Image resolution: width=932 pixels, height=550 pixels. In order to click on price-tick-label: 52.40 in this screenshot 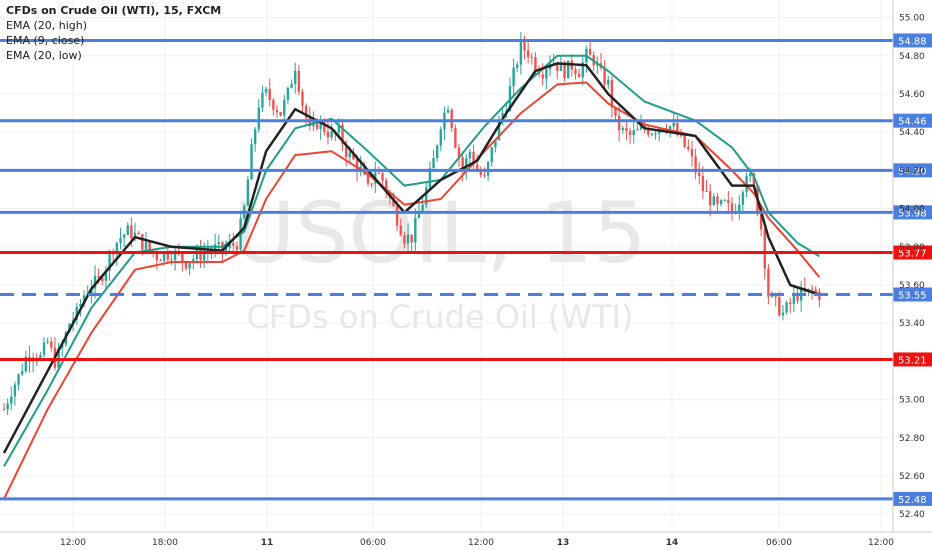, I will do `click(912, 515)`.